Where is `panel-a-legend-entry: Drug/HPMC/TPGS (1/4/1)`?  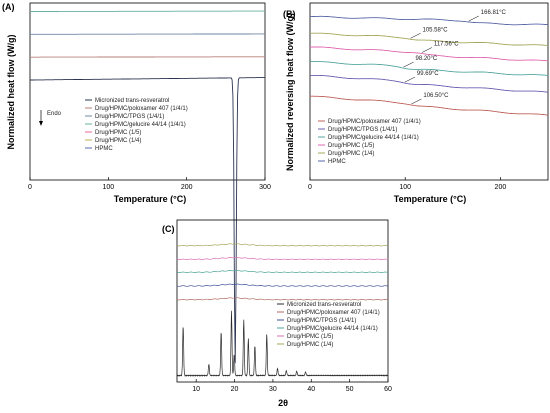
panel-a-legend-entry: Drug/HPMC/TPGS (1/4/1) is located at coordinates (129, 117).